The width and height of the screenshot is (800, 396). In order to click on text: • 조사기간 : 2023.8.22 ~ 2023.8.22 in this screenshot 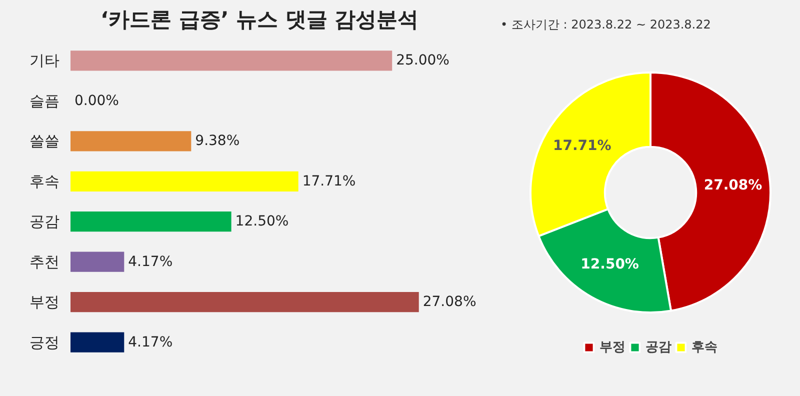, I will do `click(605, 25)`.